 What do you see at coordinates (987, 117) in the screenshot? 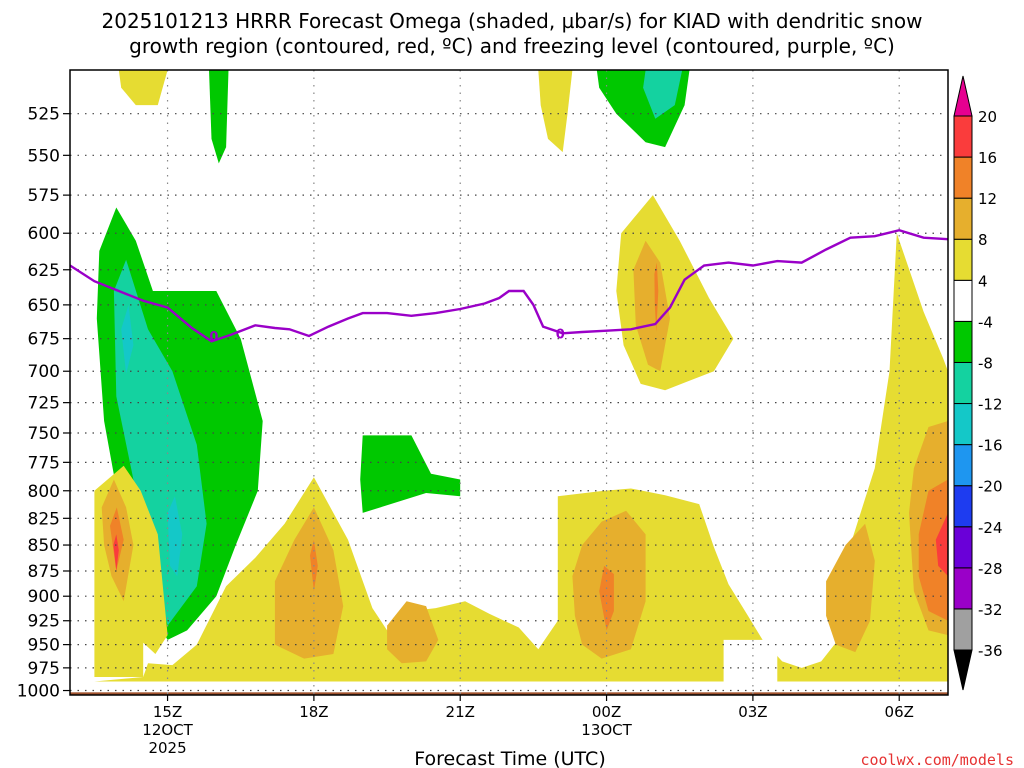
I see `colorbar-label: 20` at bounding box center [987, 117].